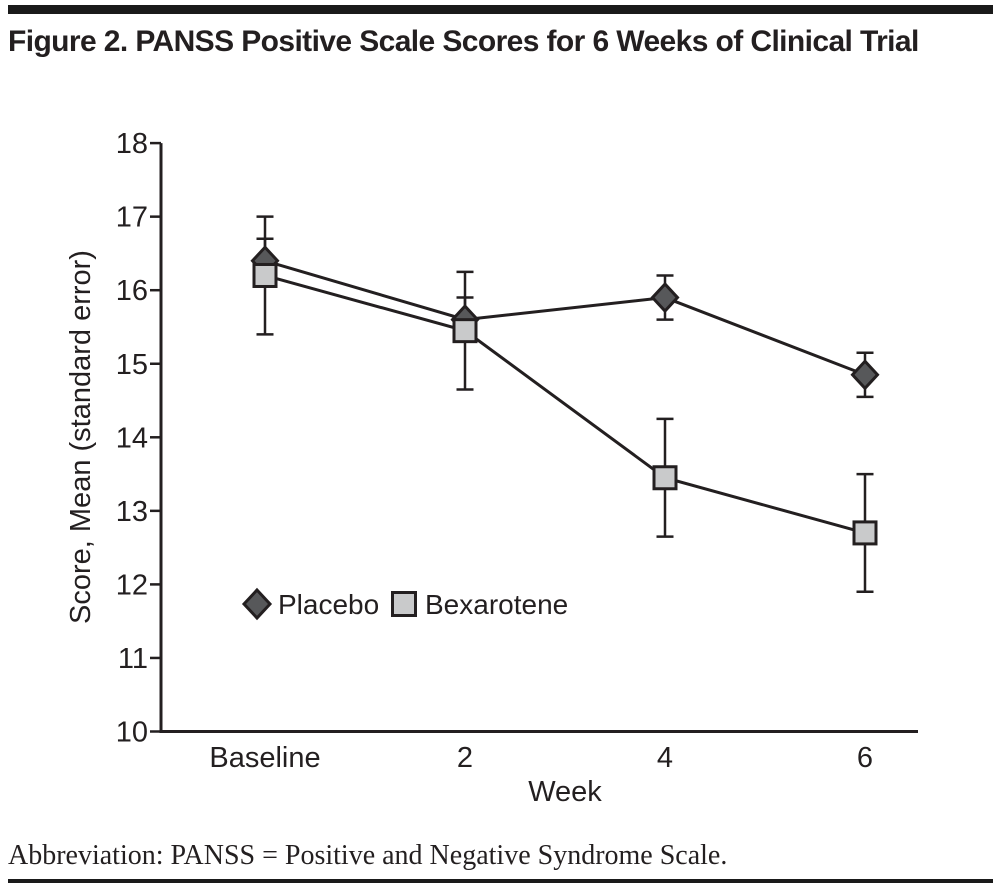  Describe the element at coordinates (132, 438) in the screenshot. I see `y-tick-label: 14` at that location.